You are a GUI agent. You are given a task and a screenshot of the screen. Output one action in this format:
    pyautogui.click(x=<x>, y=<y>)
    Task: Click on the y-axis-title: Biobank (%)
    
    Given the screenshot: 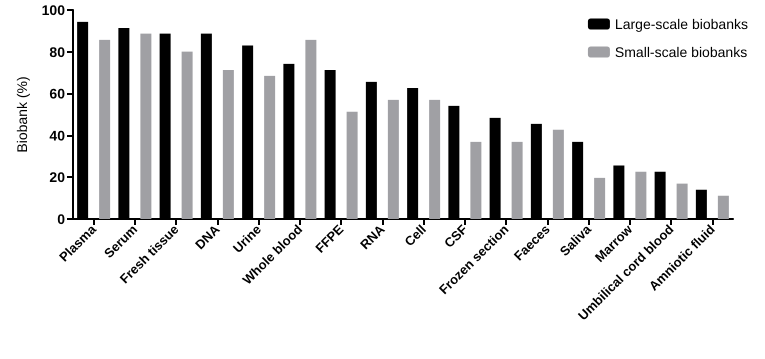 What is the action you would take?
    pyautogui.click(x=22, y=114)
    